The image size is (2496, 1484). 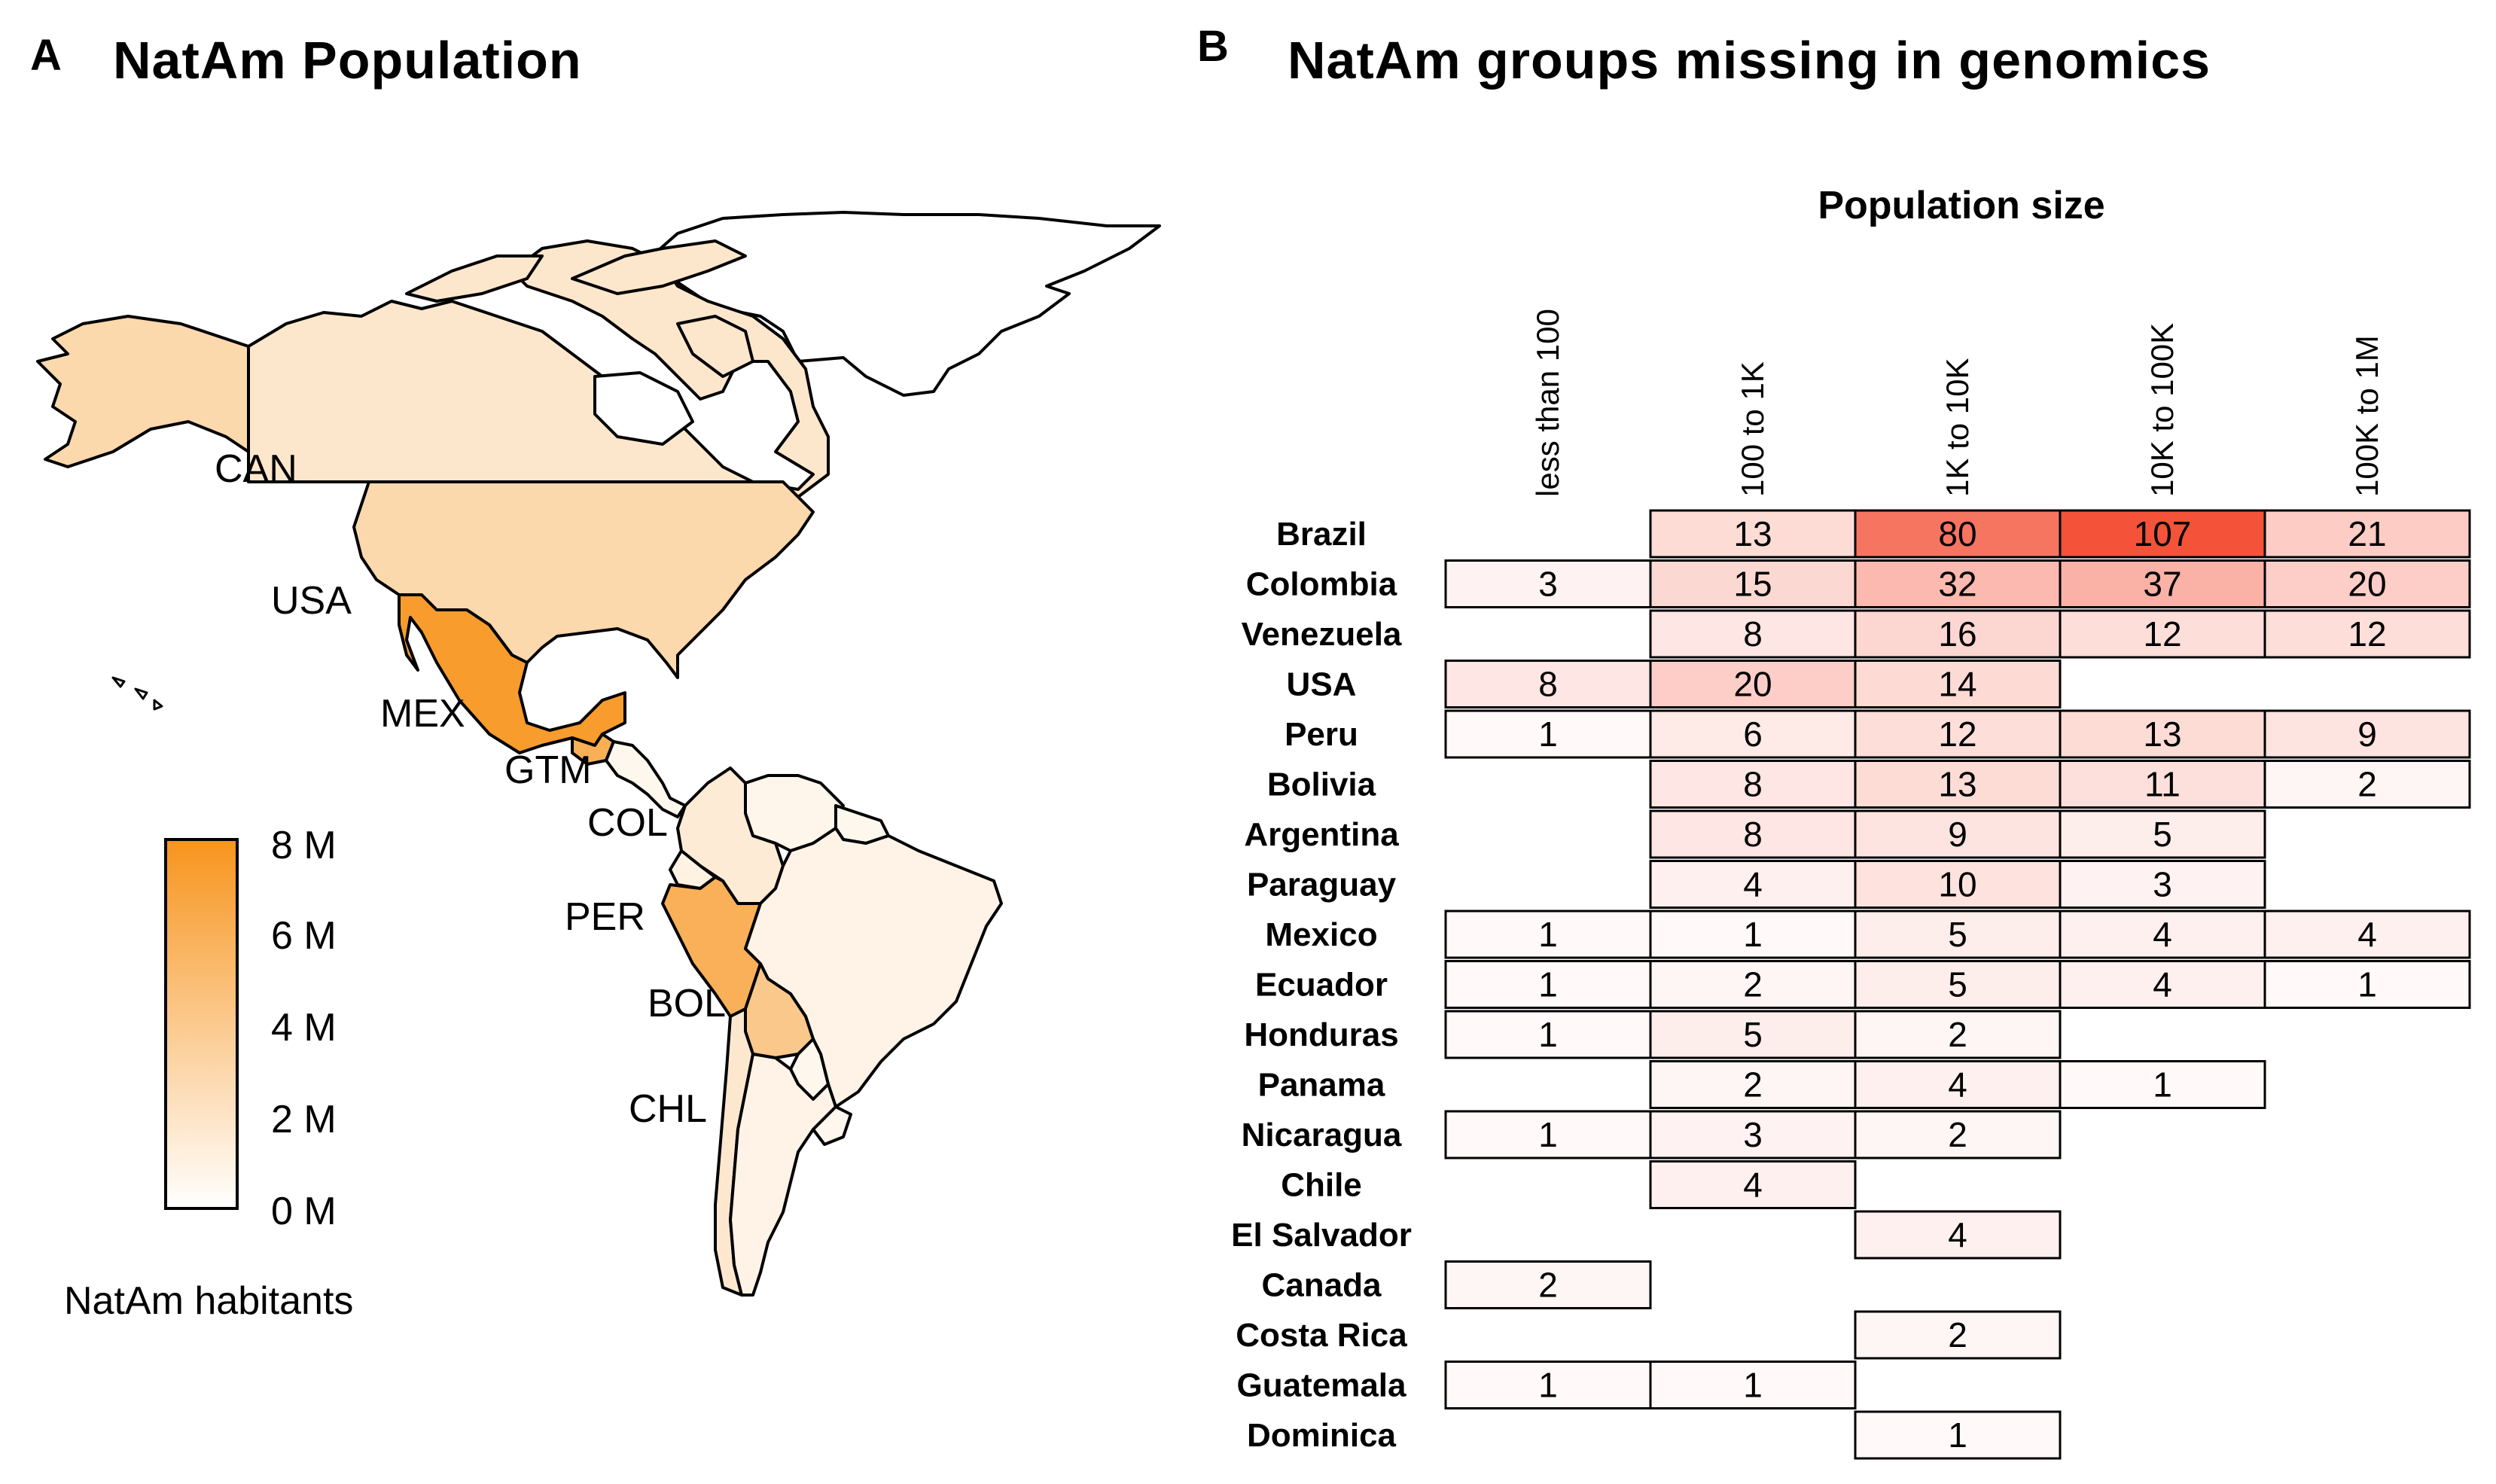 I want to click on column-label: 100 to 1K, so click(x=1752, y=429).